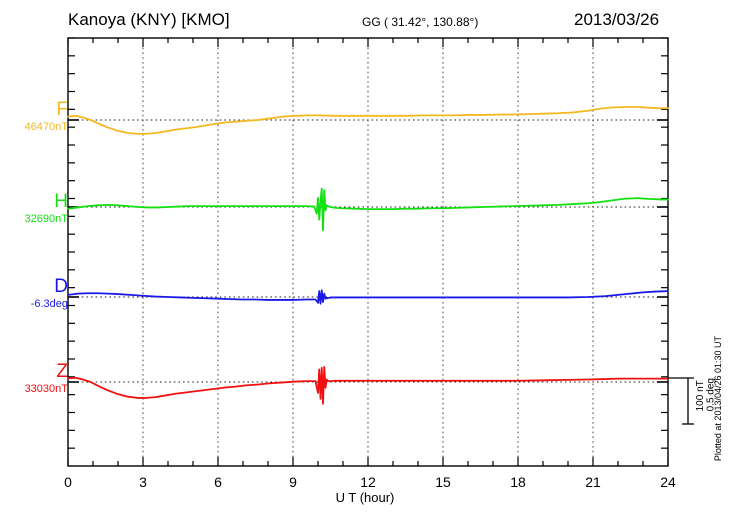 This screenshot has height=520, width=730. I want to click on svg-text: 21, so click(593, 482).